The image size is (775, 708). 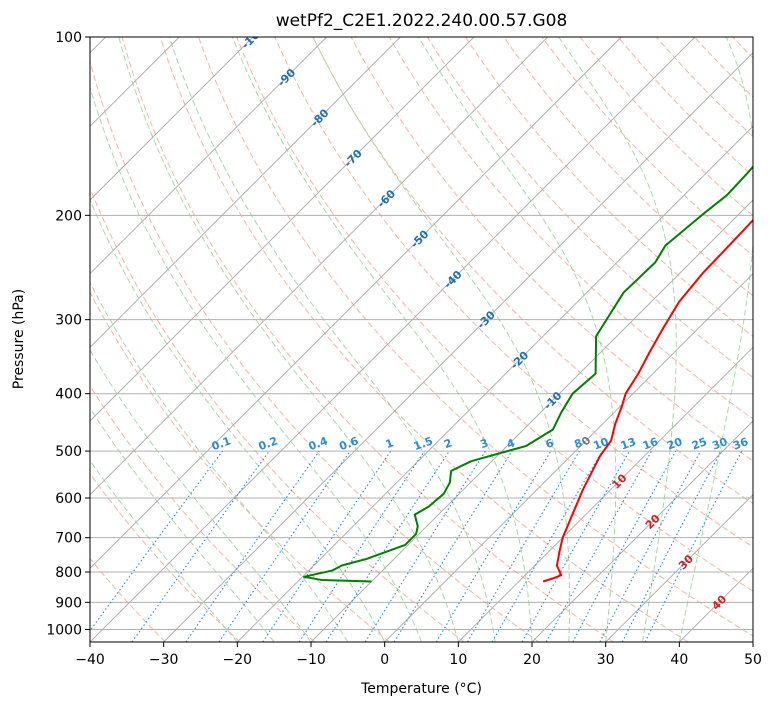 I want to click on y-tick-label: 700, so click(x=68, y=539).